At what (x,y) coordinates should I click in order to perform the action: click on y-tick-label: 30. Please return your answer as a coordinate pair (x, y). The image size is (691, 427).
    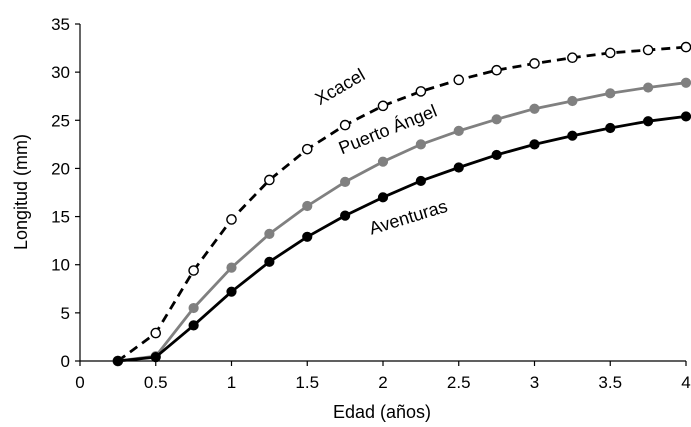
    Looking at the image, I should click on (60, 72).